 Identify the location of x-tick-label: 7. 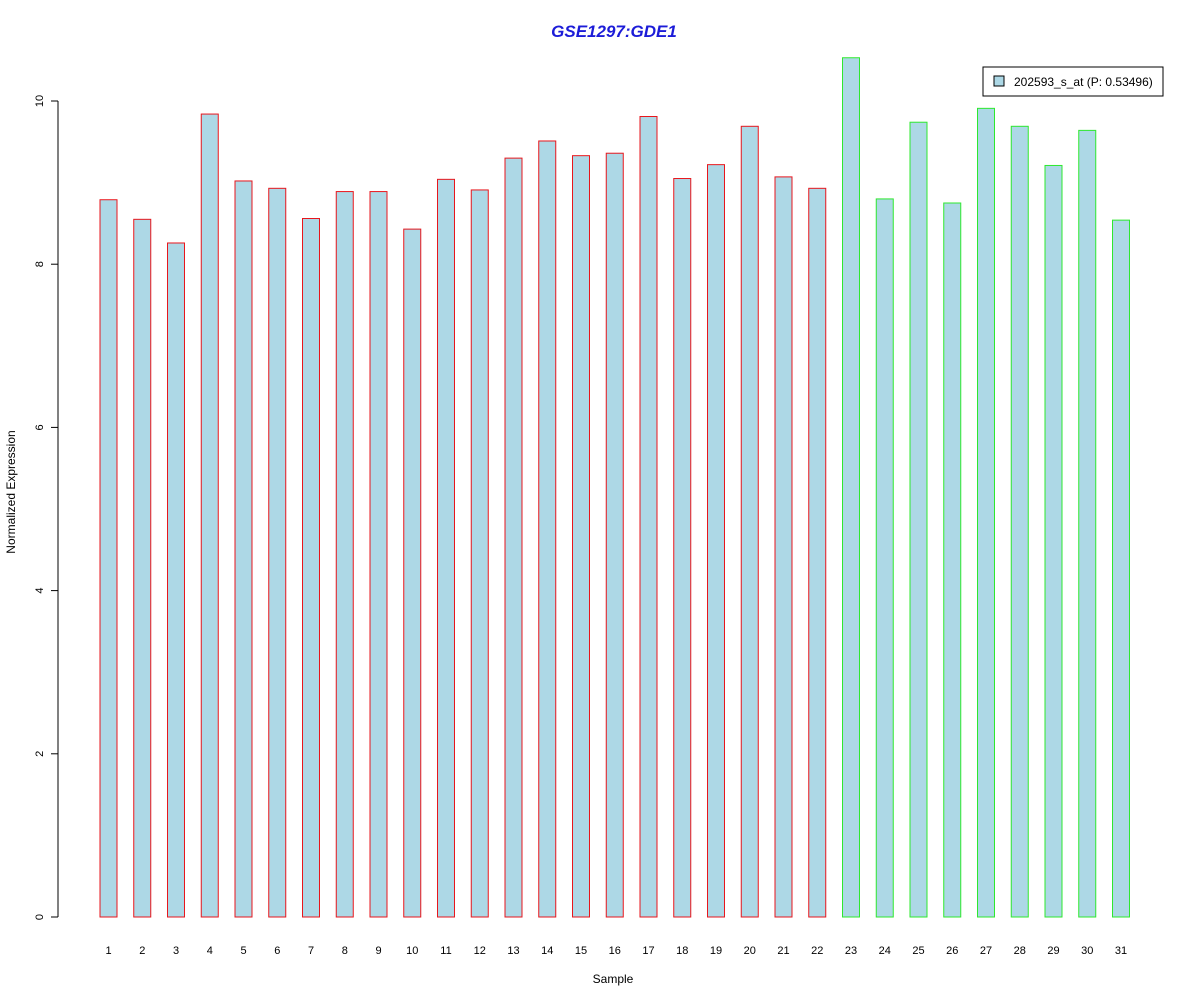
(311, 951).